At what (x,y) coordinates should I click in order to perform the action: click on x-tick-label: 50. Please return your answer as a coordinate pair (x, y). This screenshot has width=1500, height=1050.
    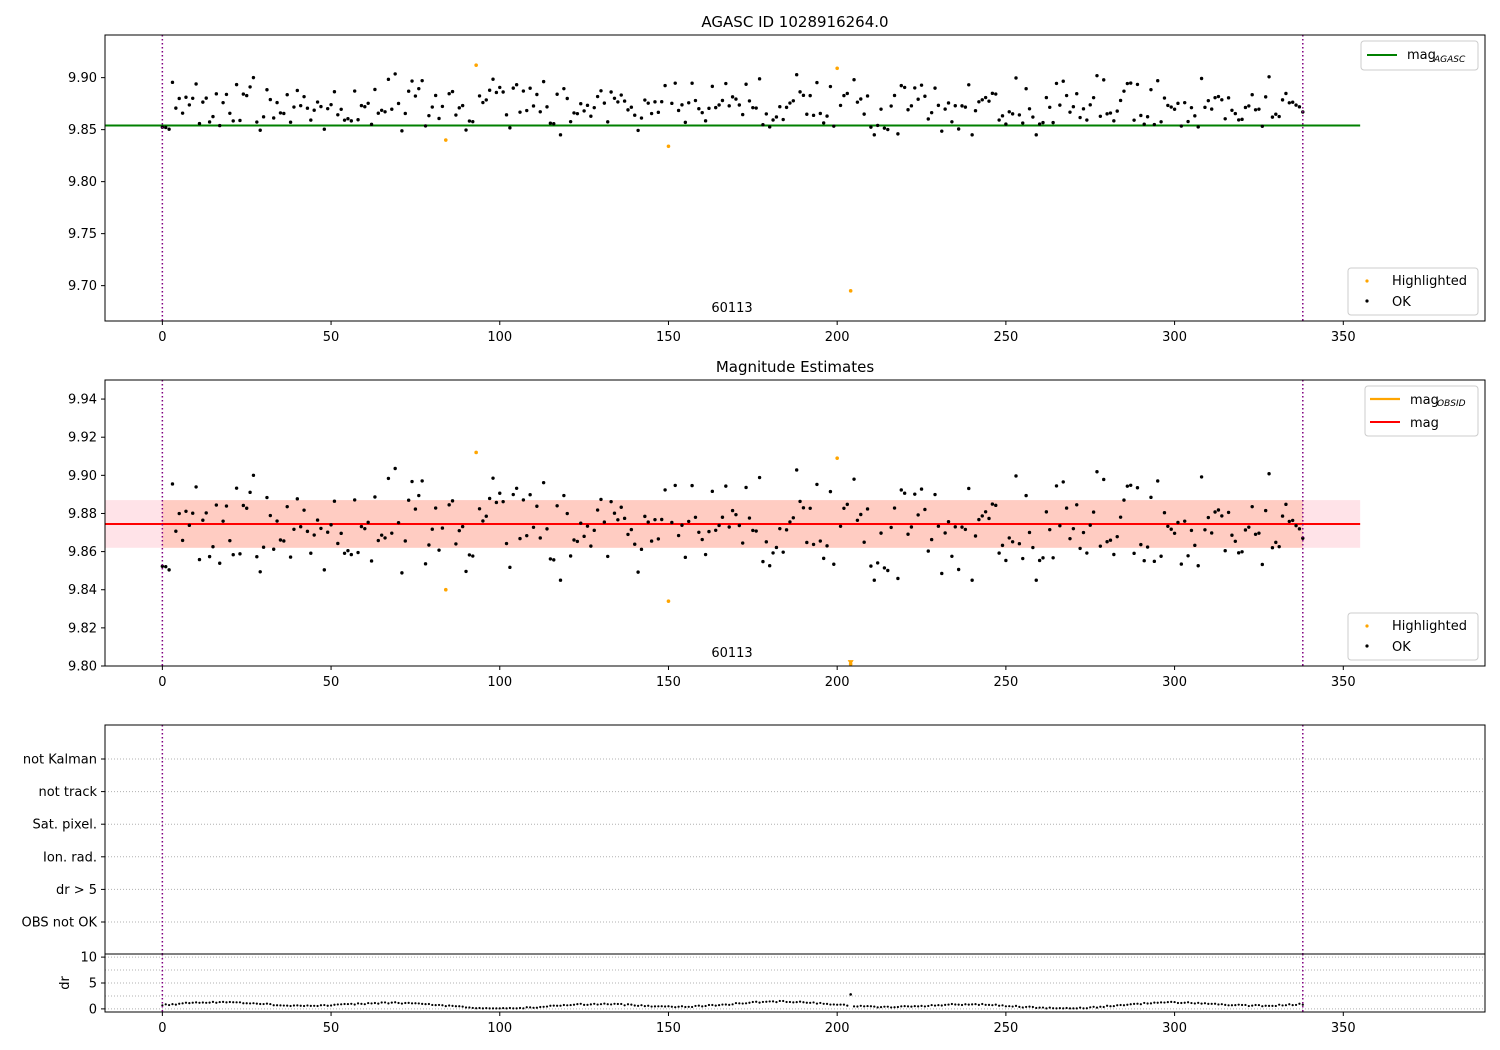
    Looking at the image, I should click on (331, 682).